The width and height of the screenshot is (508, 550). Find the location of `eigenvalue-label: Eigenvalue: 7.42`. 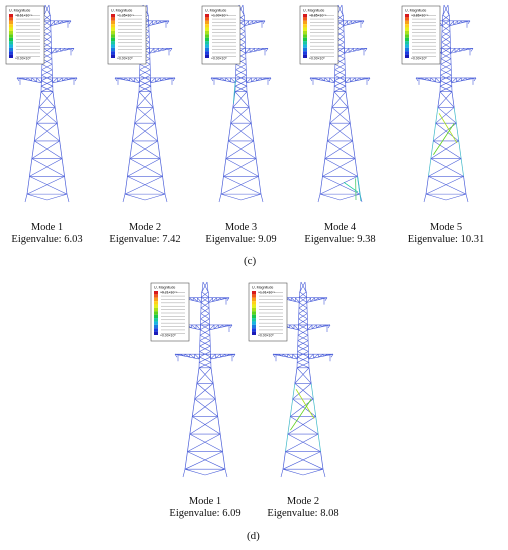

eigenvalue-label: Eigenvalue: 7.42 is located at coordinates (145, 239).